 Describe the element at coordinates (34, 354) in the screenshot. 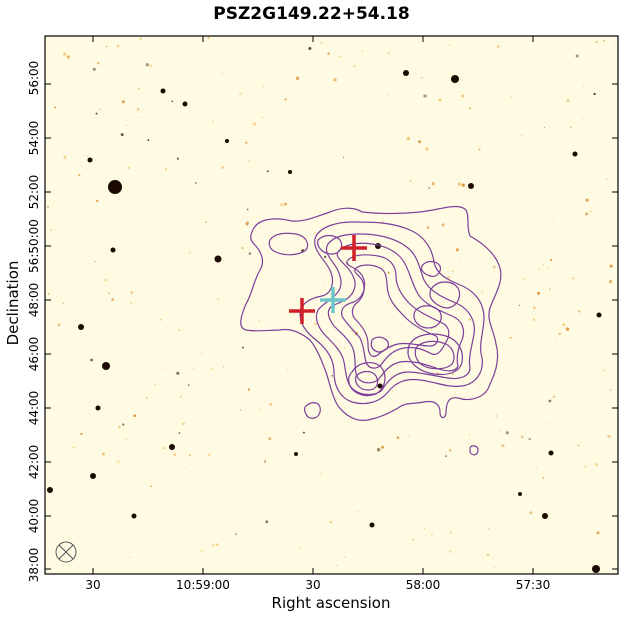

I see `y-tick-label: 46:00` at that location.